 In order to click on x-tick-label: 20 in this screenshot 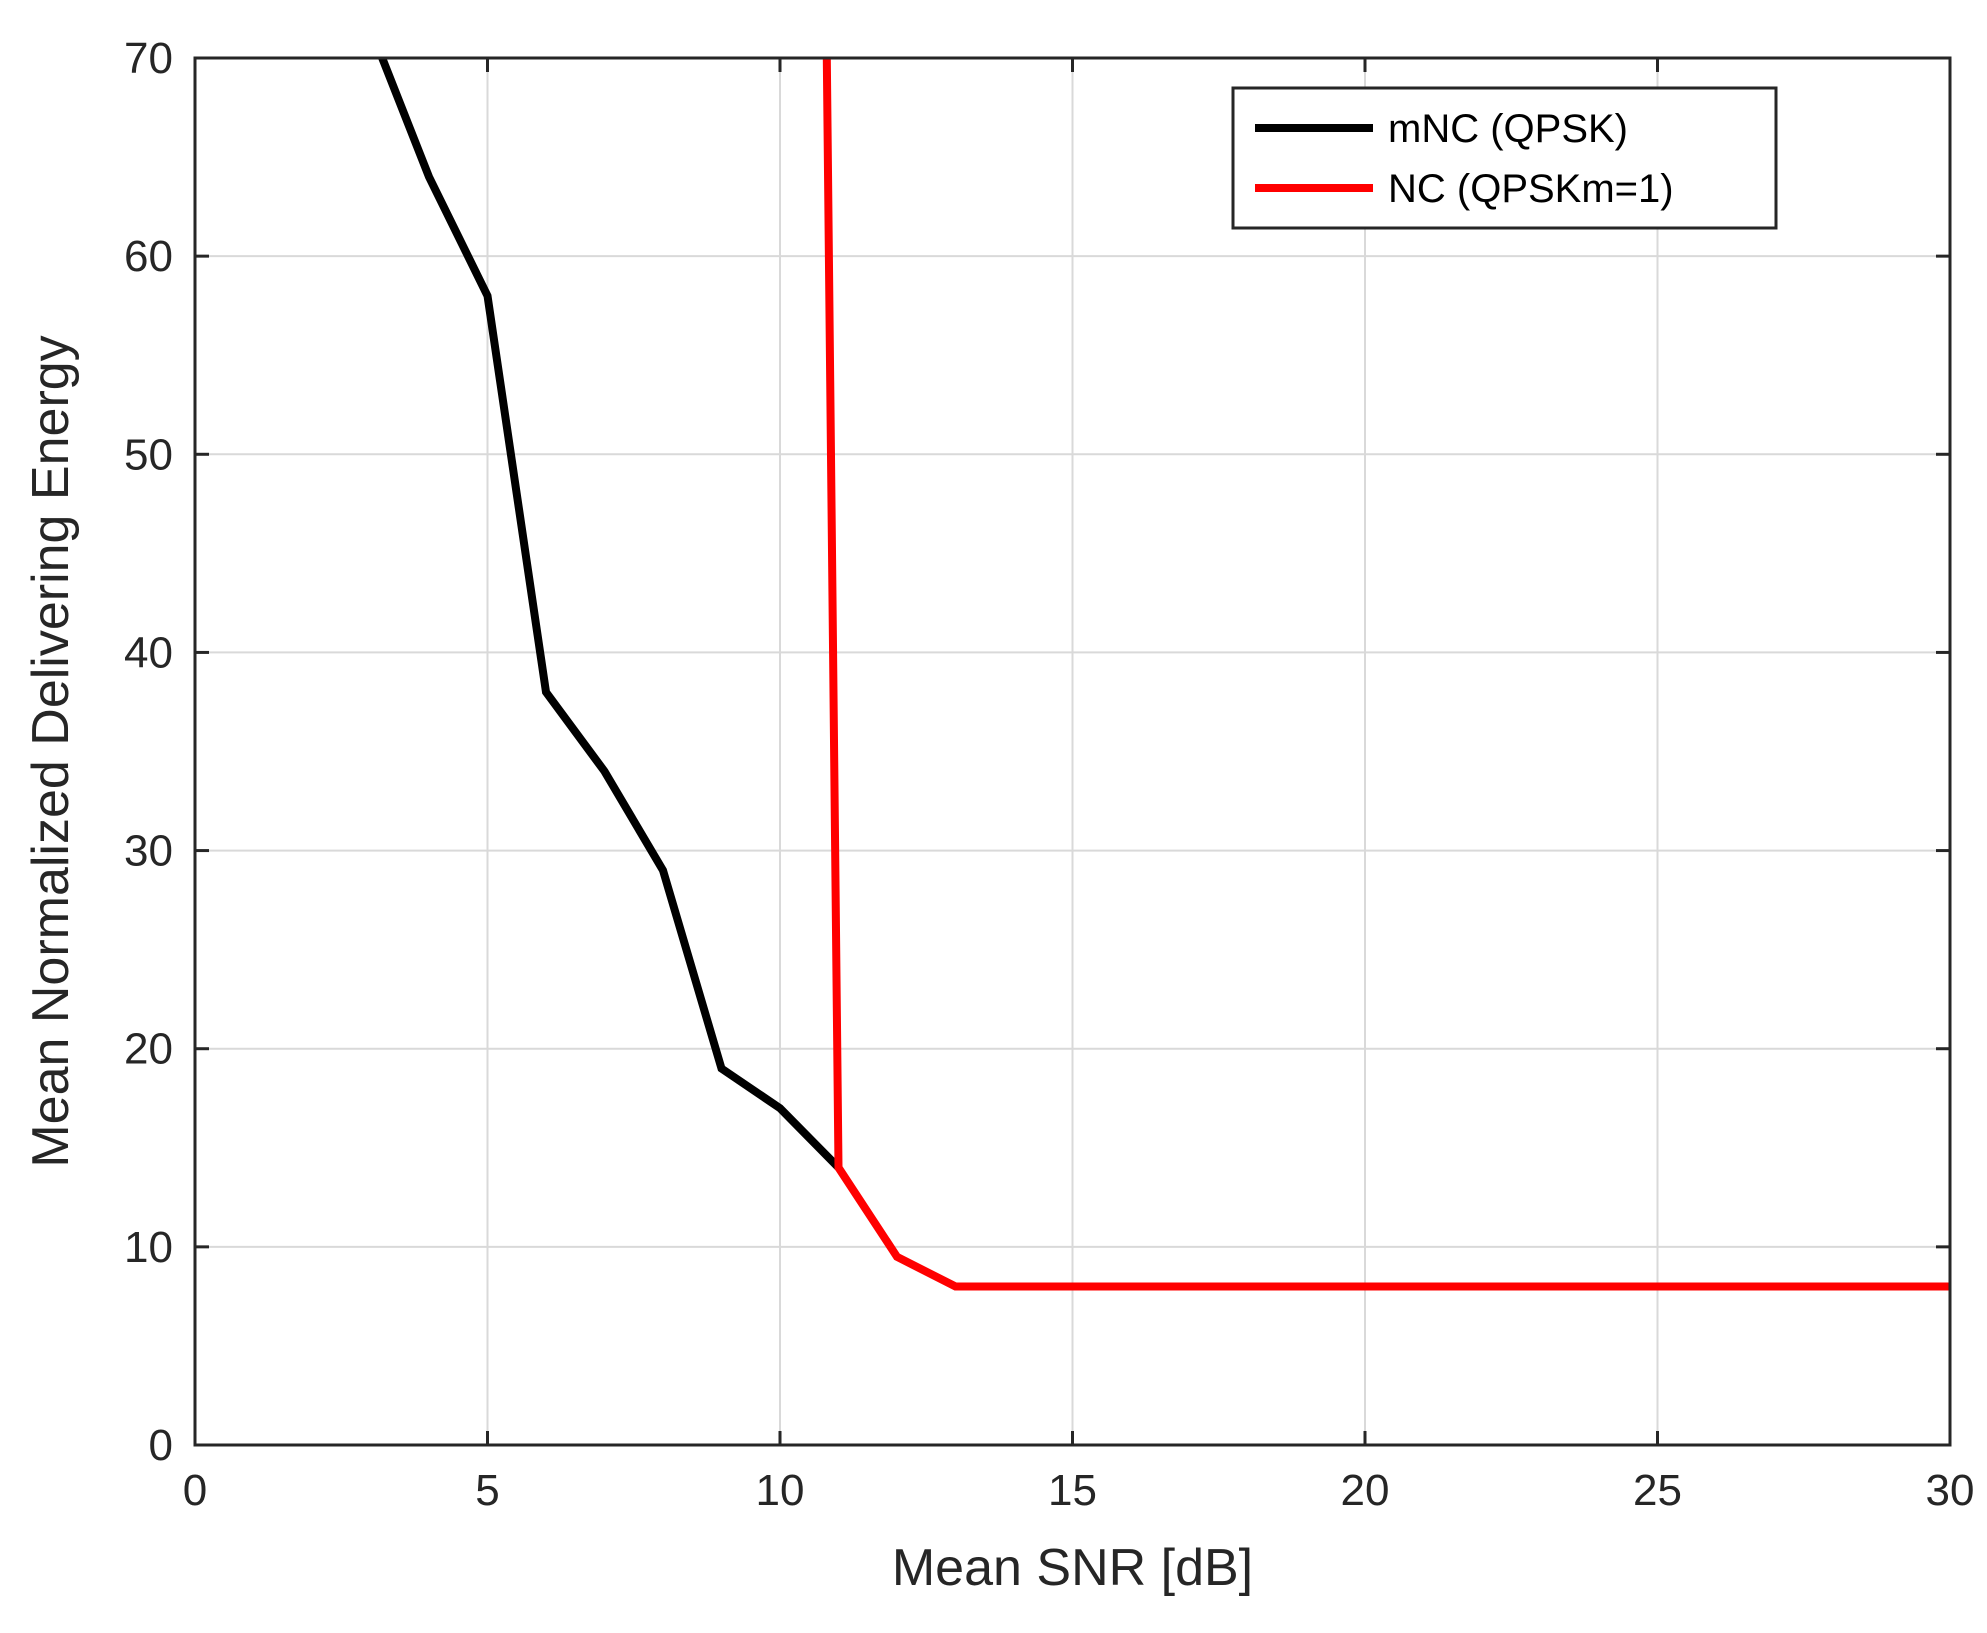, I will do `click(1365, 1490)`.